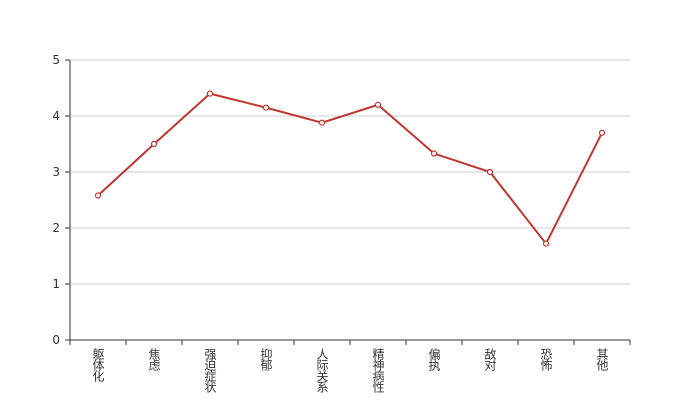  What do you see at coordinates (322, 370) in the screenshot?
I see `x-tick-label: 人际关系` at bounding box center [322, 370].